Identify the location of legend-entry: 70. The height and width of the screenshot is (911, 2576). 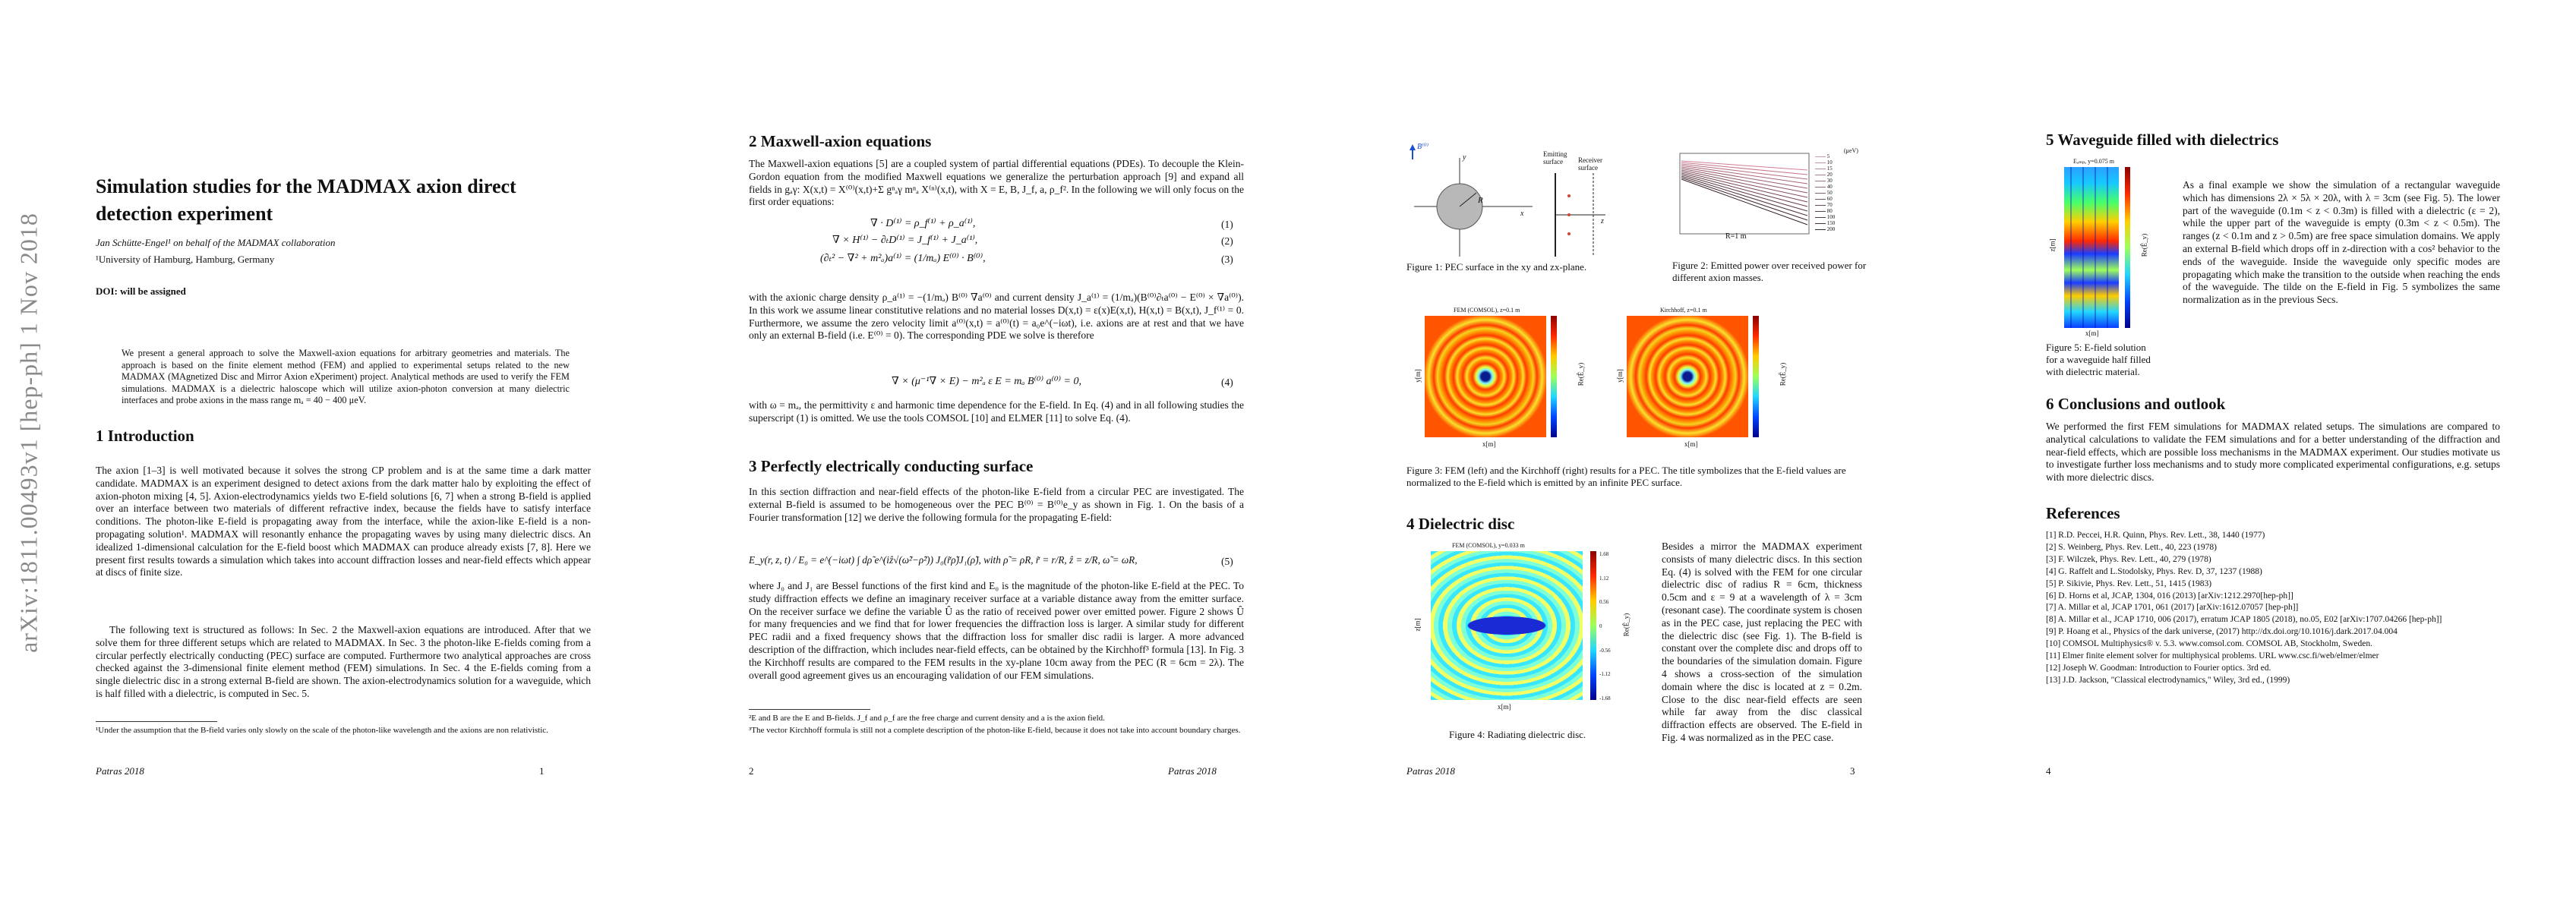
(1825, 205).